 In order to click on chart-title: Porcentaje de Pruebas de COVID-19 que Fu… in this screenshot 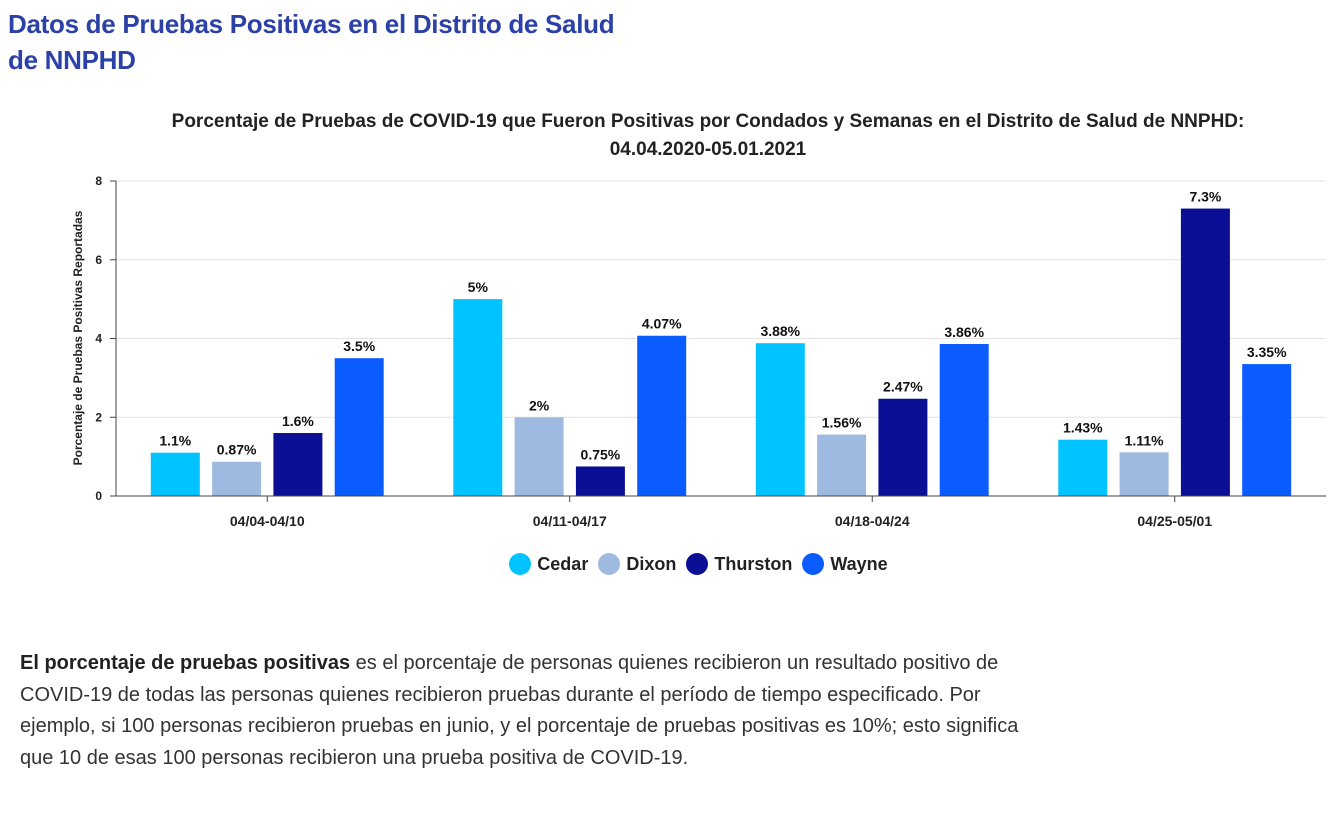, I will do `click(708, 121)`.